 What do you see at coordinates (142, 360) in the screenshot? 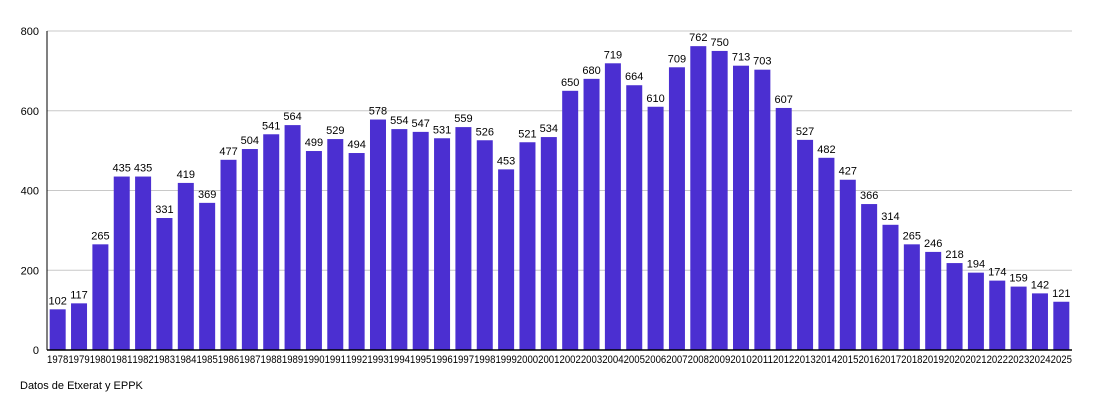
I see `x-tick-label: 1982` at bounding box center [142, 360].